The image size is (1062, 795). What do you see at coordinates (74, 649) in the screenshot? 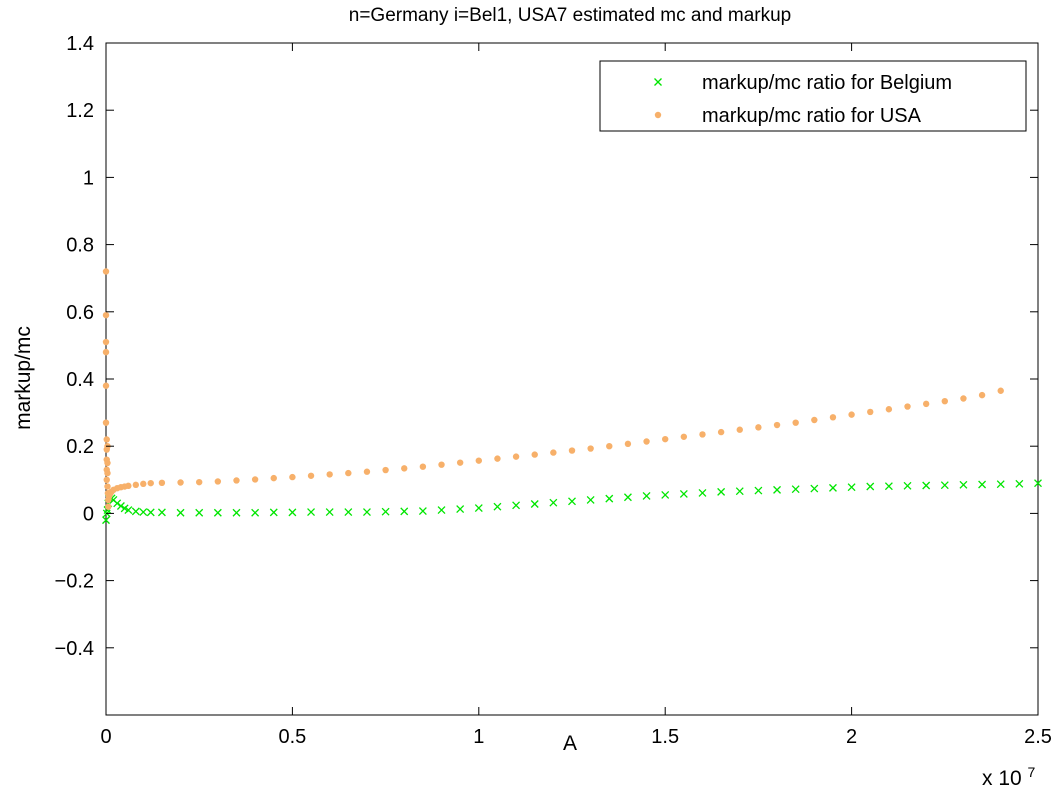
I see `y-tick-label: −0.4` at bounding box center [74, 649].